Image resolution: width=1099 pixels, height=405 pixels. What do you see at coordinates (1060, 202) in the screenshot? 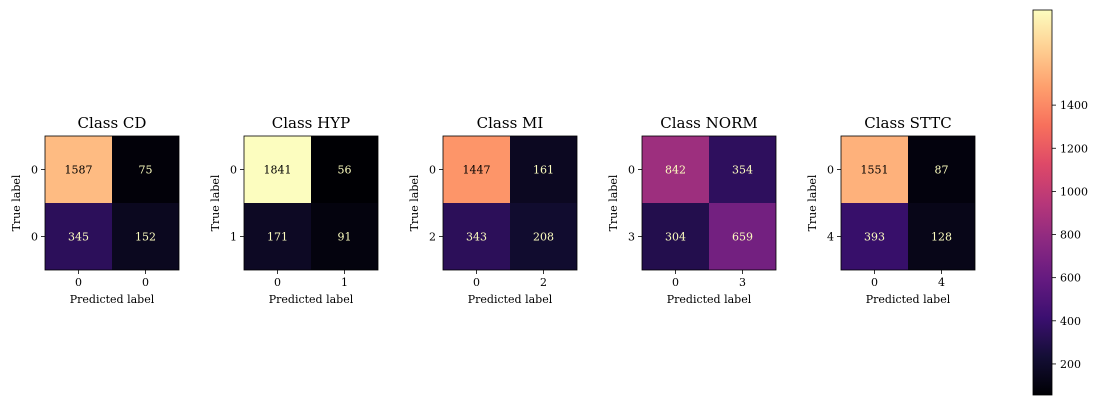
I see `colorbar: 200 400 600 800 1000 1200 1400` at bounding box center [1060, 202].